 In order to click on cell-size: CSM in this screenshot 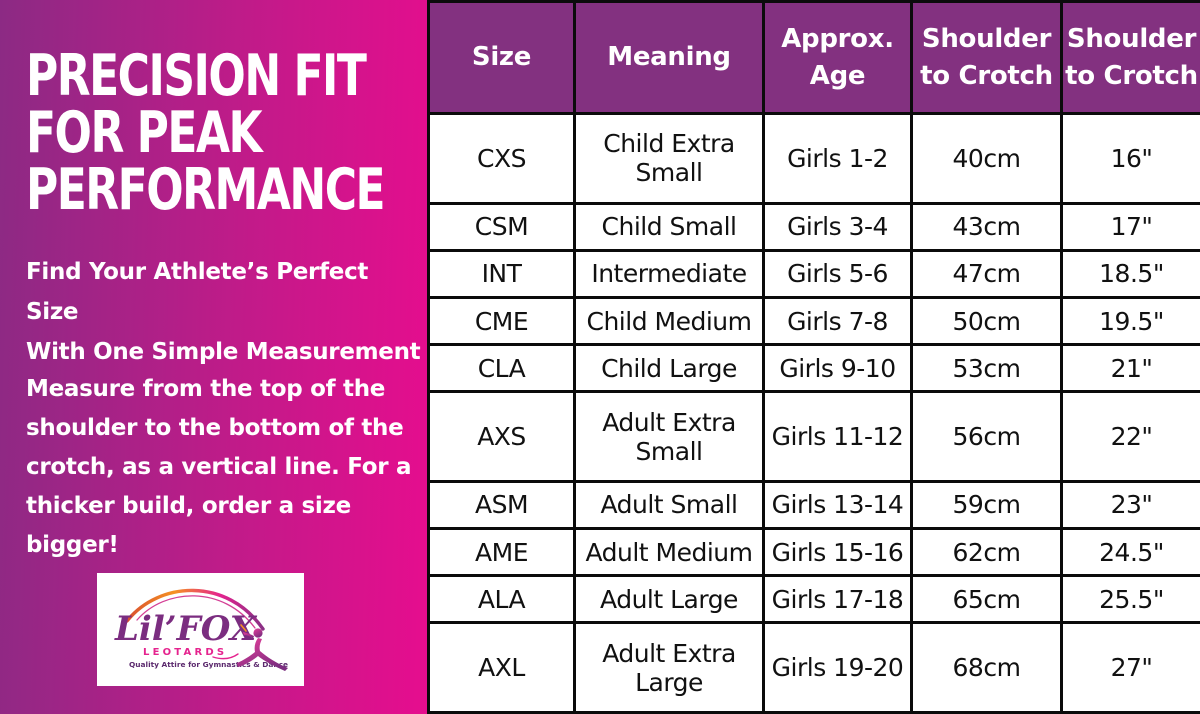, I will do `click(501, 226)`.